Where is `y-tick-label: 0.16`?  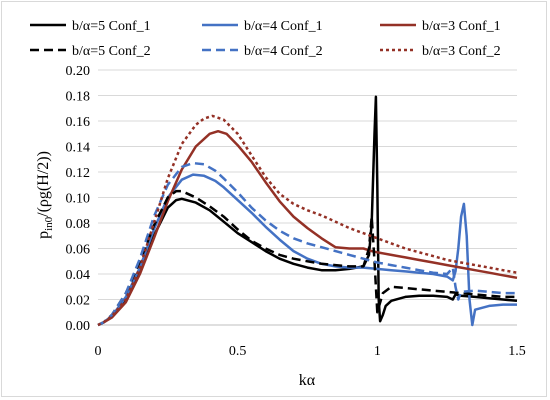 y-tick-label: 0.16 is located at coordinates (78, 122).